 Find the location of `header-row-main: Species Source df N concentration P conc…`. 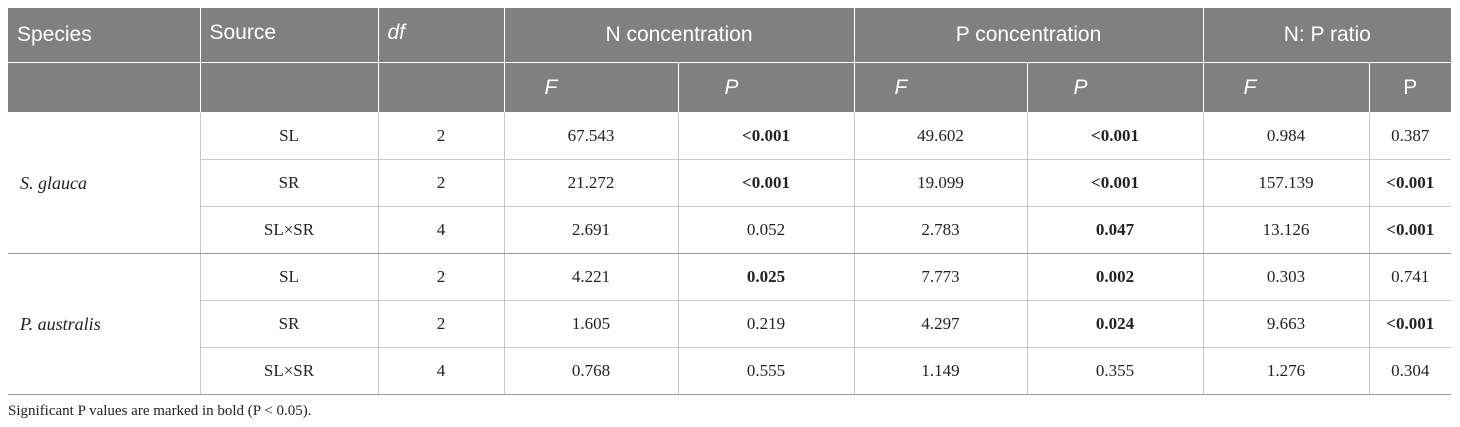

header-row-main: Species Source df N concentration P conc… is located at coordinates (730, 35).